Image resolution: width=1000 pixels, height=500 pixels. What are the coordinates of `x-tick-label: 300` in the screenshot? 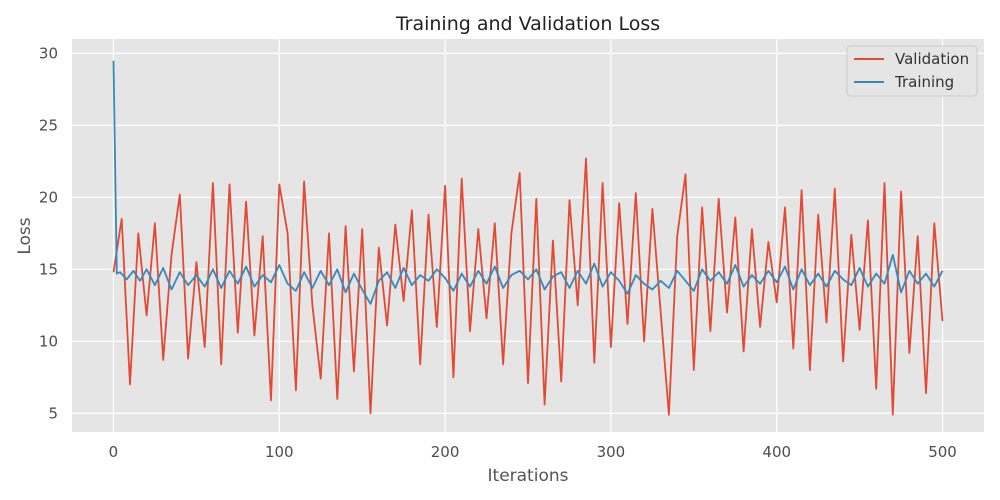 It's located at (611, 452).